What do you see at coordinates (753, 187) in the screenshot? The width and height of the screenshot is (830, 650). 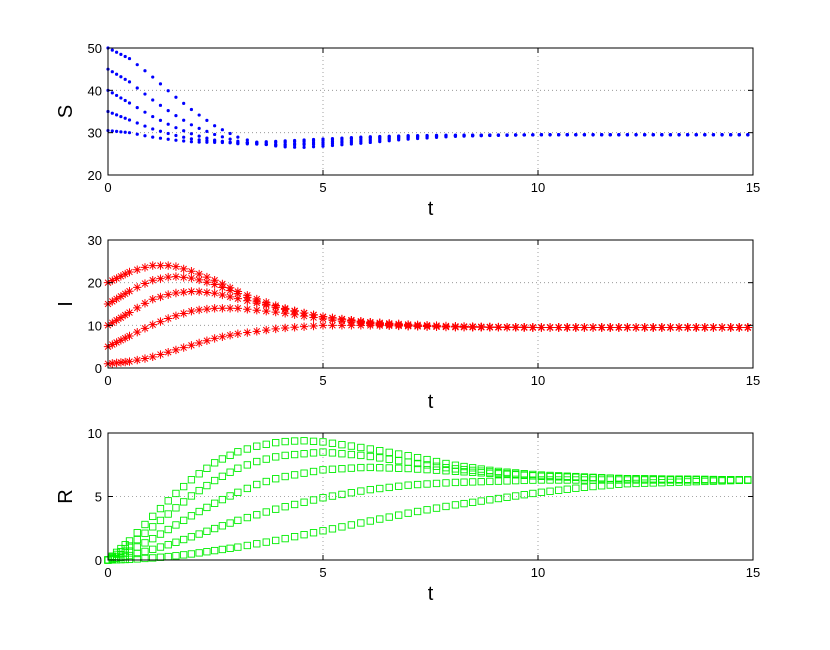 I see `x-tick-label: 15` at bounding box center [753, 187].